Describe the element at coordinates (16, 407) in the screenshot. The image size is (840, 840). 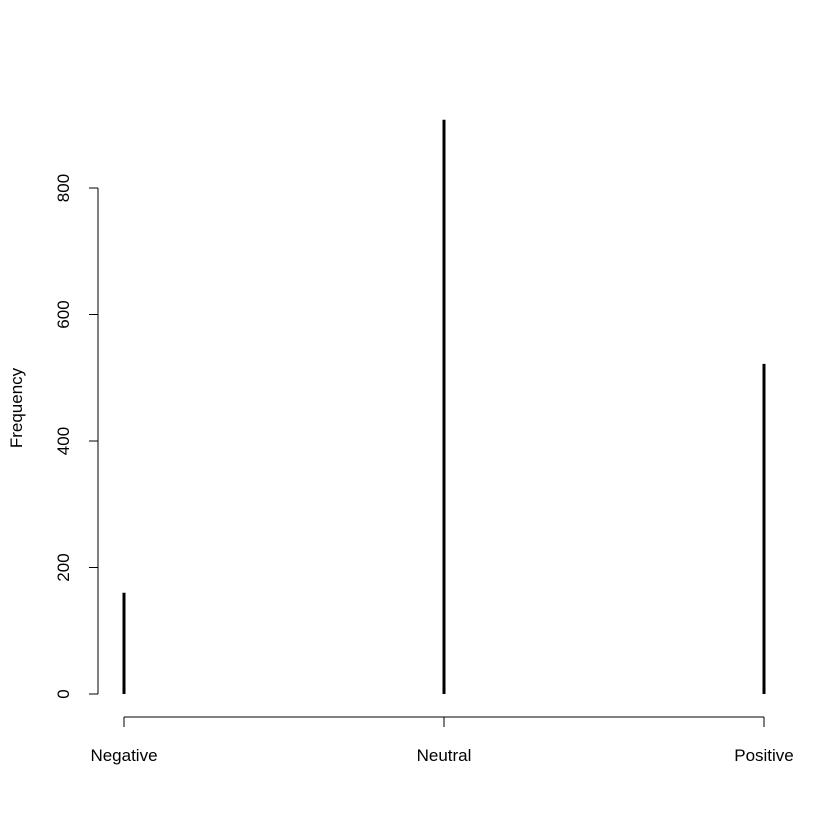
I see `y-axis-label: Frequency` at that location.